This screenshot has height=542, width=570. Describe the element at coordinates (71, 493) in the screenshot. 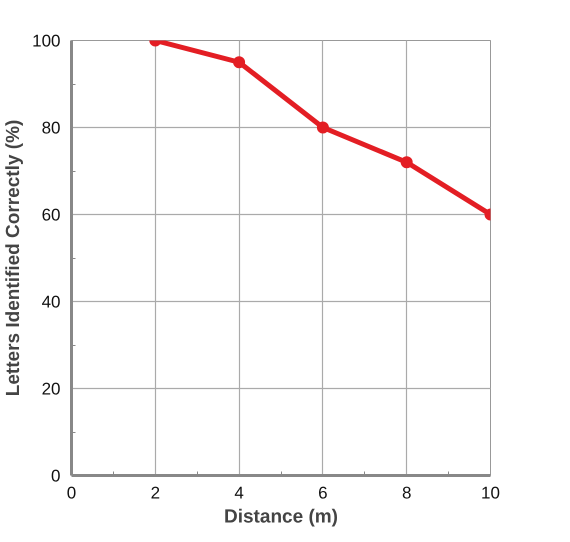

I see `x-tick-label: 0` at that location.